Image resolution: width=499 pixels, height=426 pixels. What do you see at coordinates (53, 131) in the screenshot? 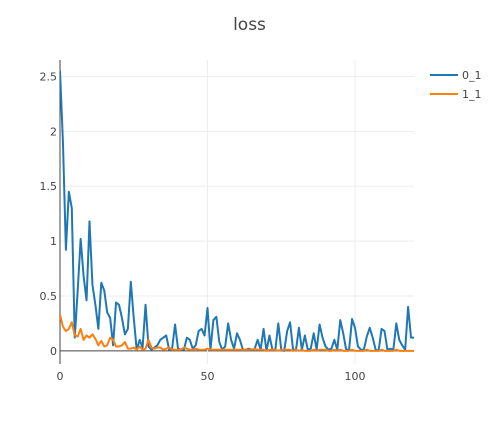
I see `y-tick-label: 2` at bounding box center [53, 131].